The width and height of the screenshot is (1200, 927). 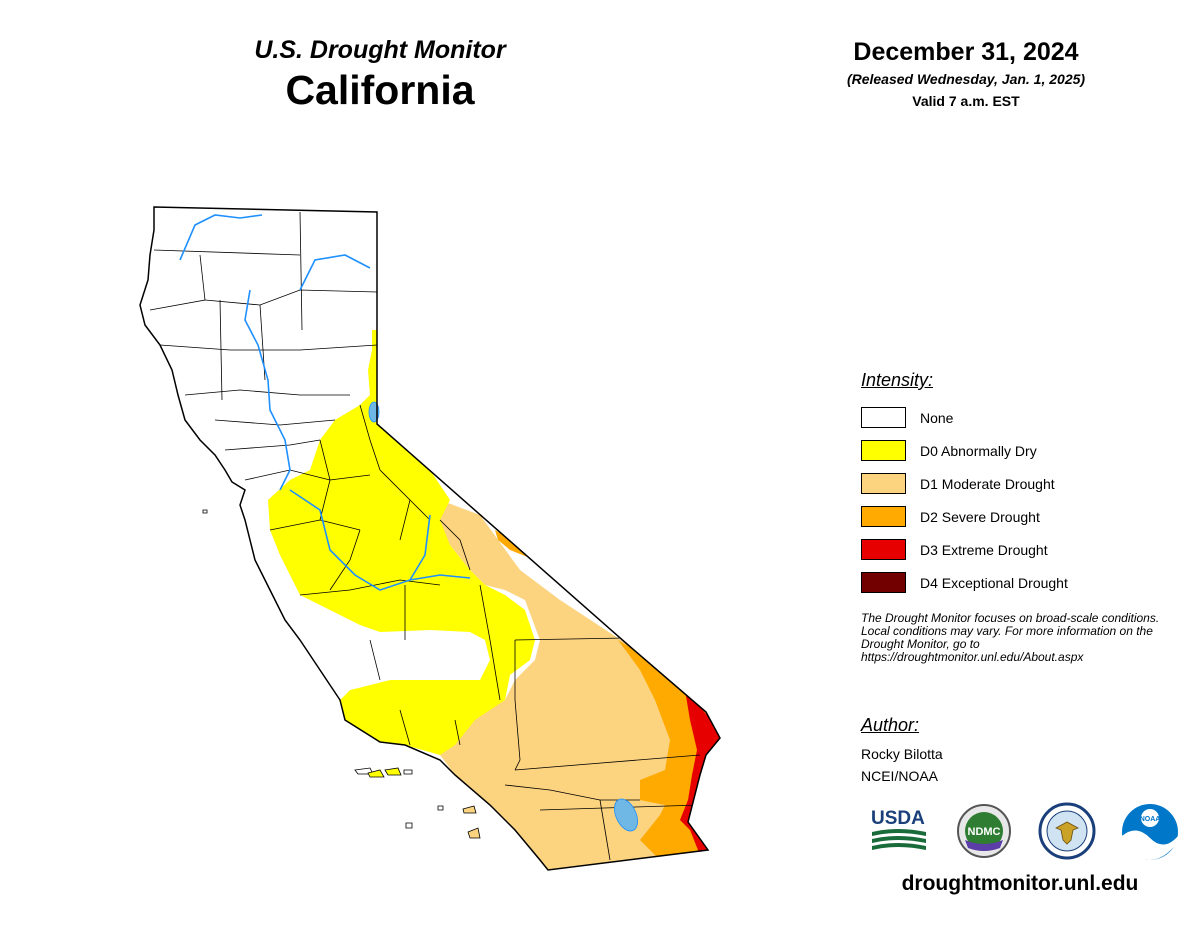 I want to click on legend-label-d1: D1 Moderate Drought, so click(x=987, y=483).